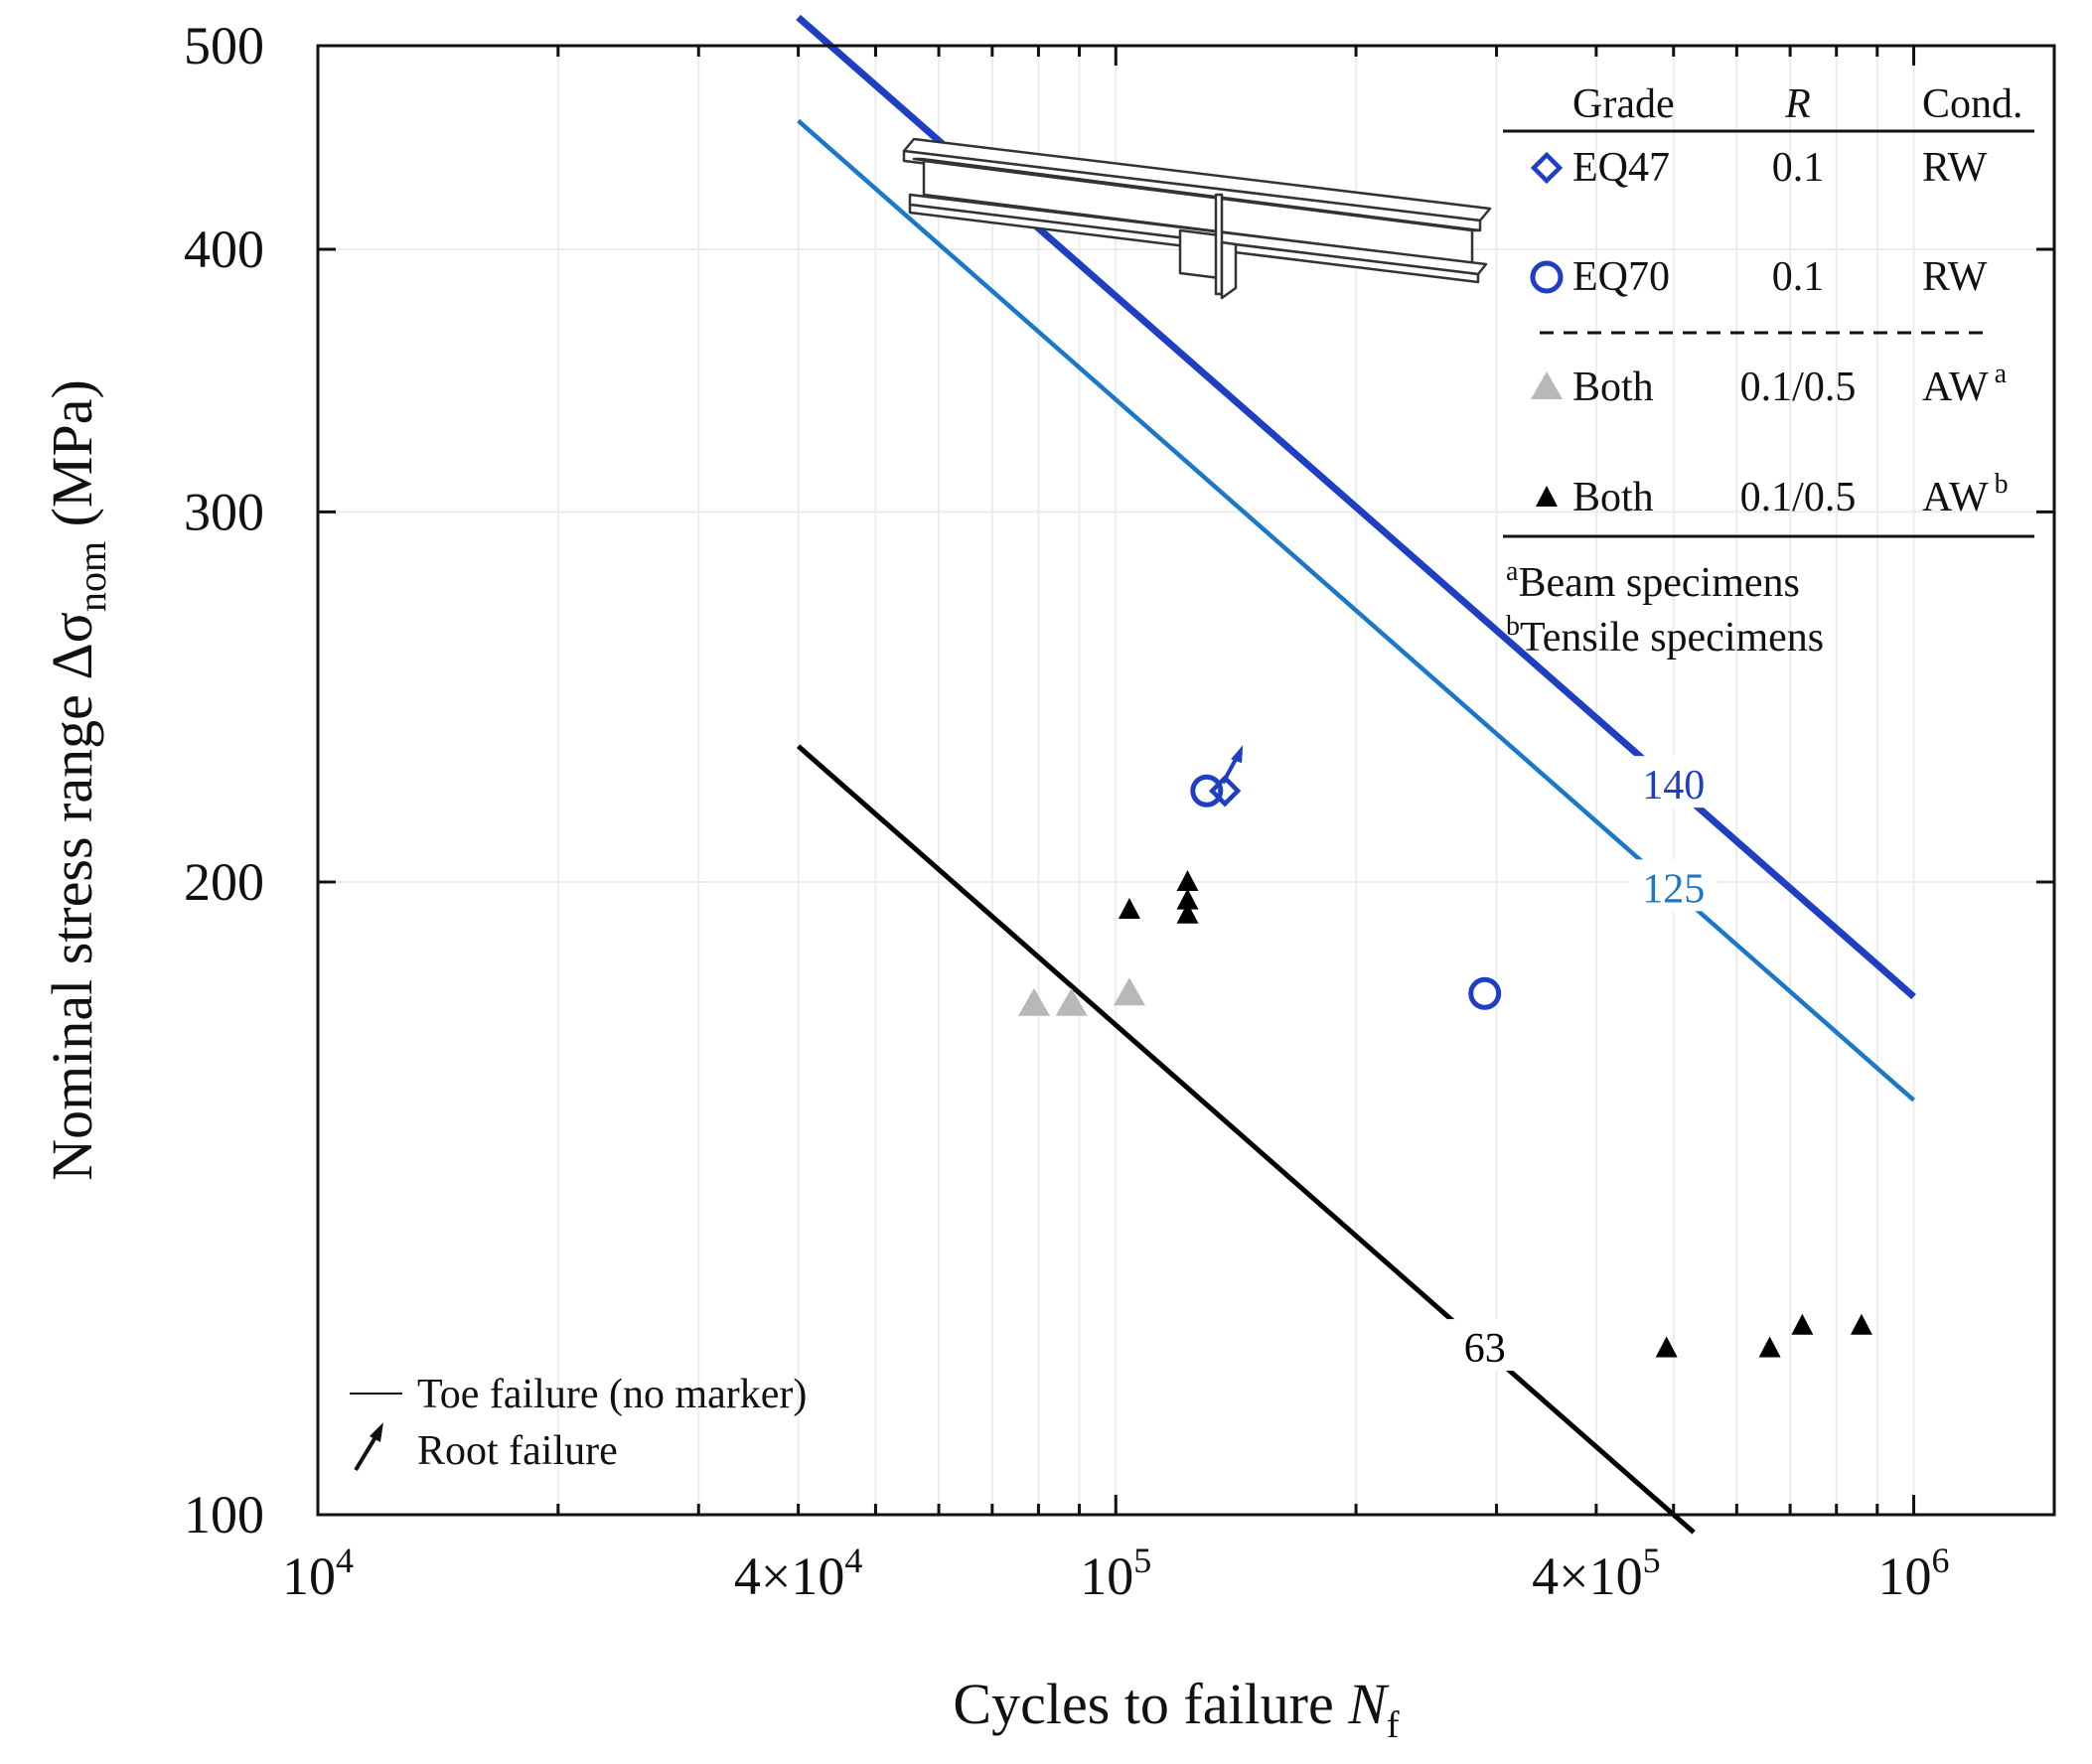 The height and width of the screenshot is (1764, 2092). Describe the element at coordinates (1673, 785) in the screenshot. I see `sn-curve-label-140: 140` at that location.